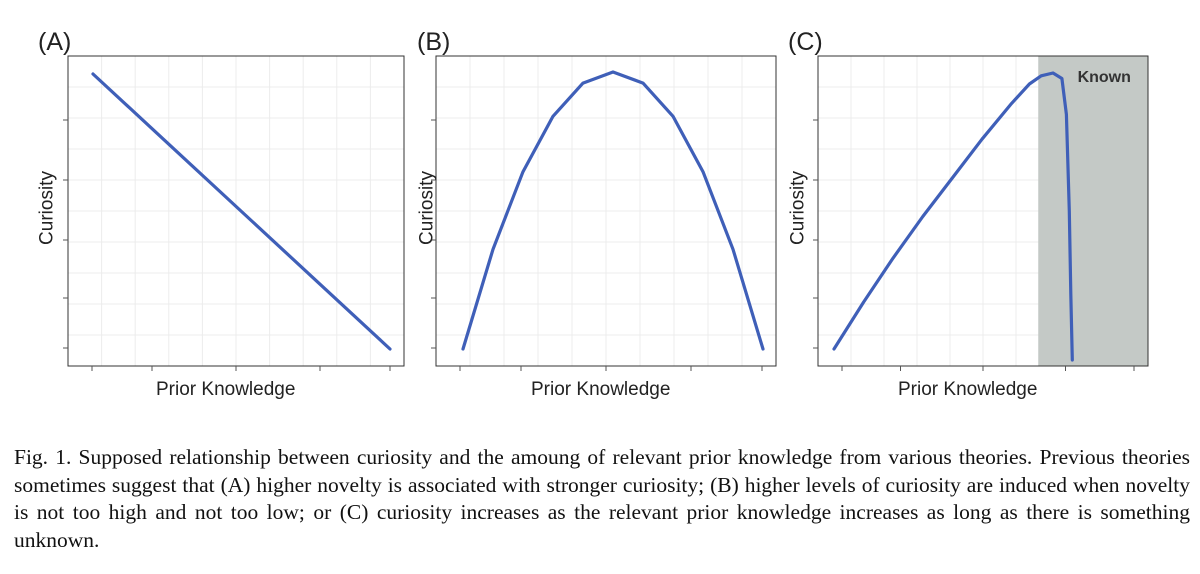 The width and height of the screenshot is (1200, 574). What do you see at coordinates (805, 42) in the screenshot?
I see `panel-label-c: (C)` at bounding box center [805, 42].